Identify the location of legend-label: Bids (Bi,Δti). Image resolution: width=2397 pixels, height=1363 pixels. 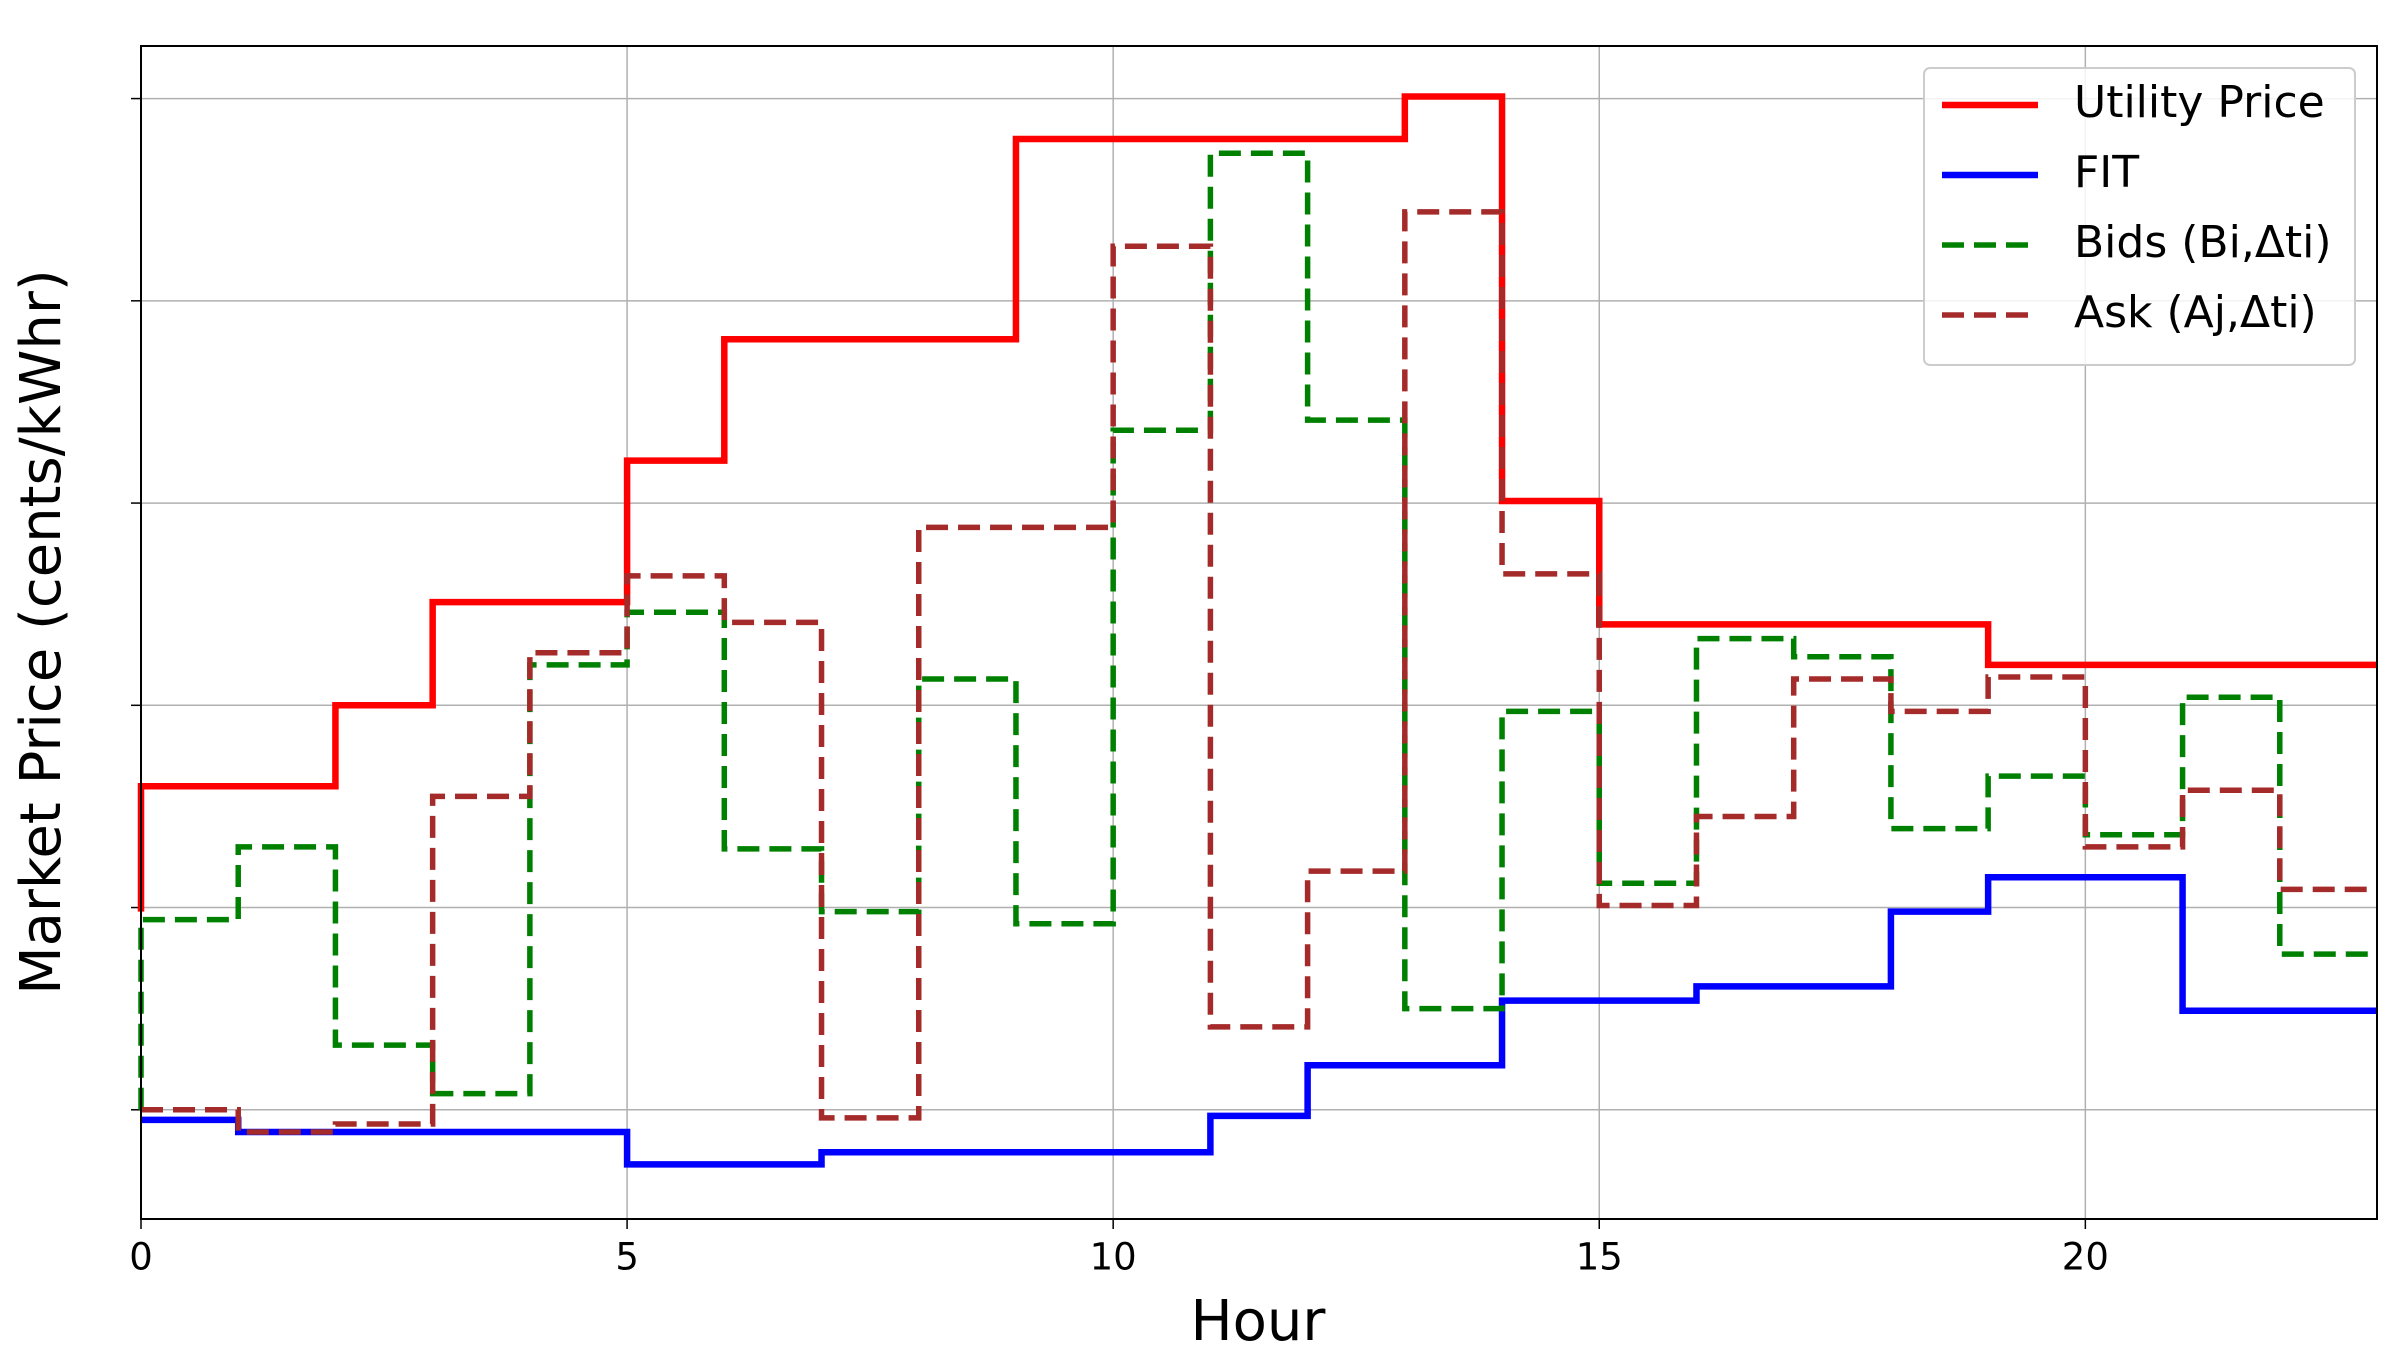
(2203, 242).